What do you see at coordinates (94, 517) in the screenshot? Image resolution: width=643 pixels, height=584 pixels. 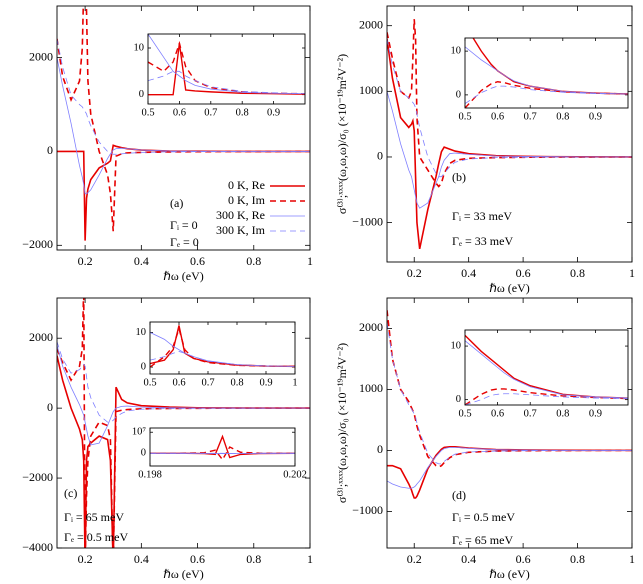 I see `annotation: Γᵢ = 65 meV` at bounding box center [94, 517].